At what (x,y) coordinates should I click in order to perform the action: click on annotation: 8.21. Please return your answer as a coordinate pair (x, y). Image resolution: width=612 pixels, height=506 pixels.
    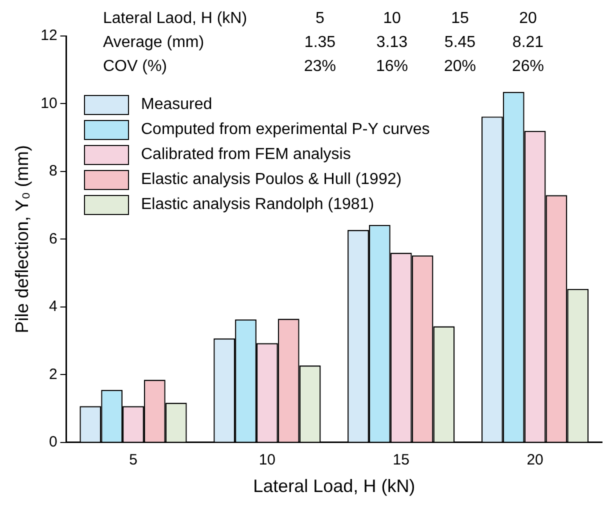
    Looking at the image, I should click on (528, 43).